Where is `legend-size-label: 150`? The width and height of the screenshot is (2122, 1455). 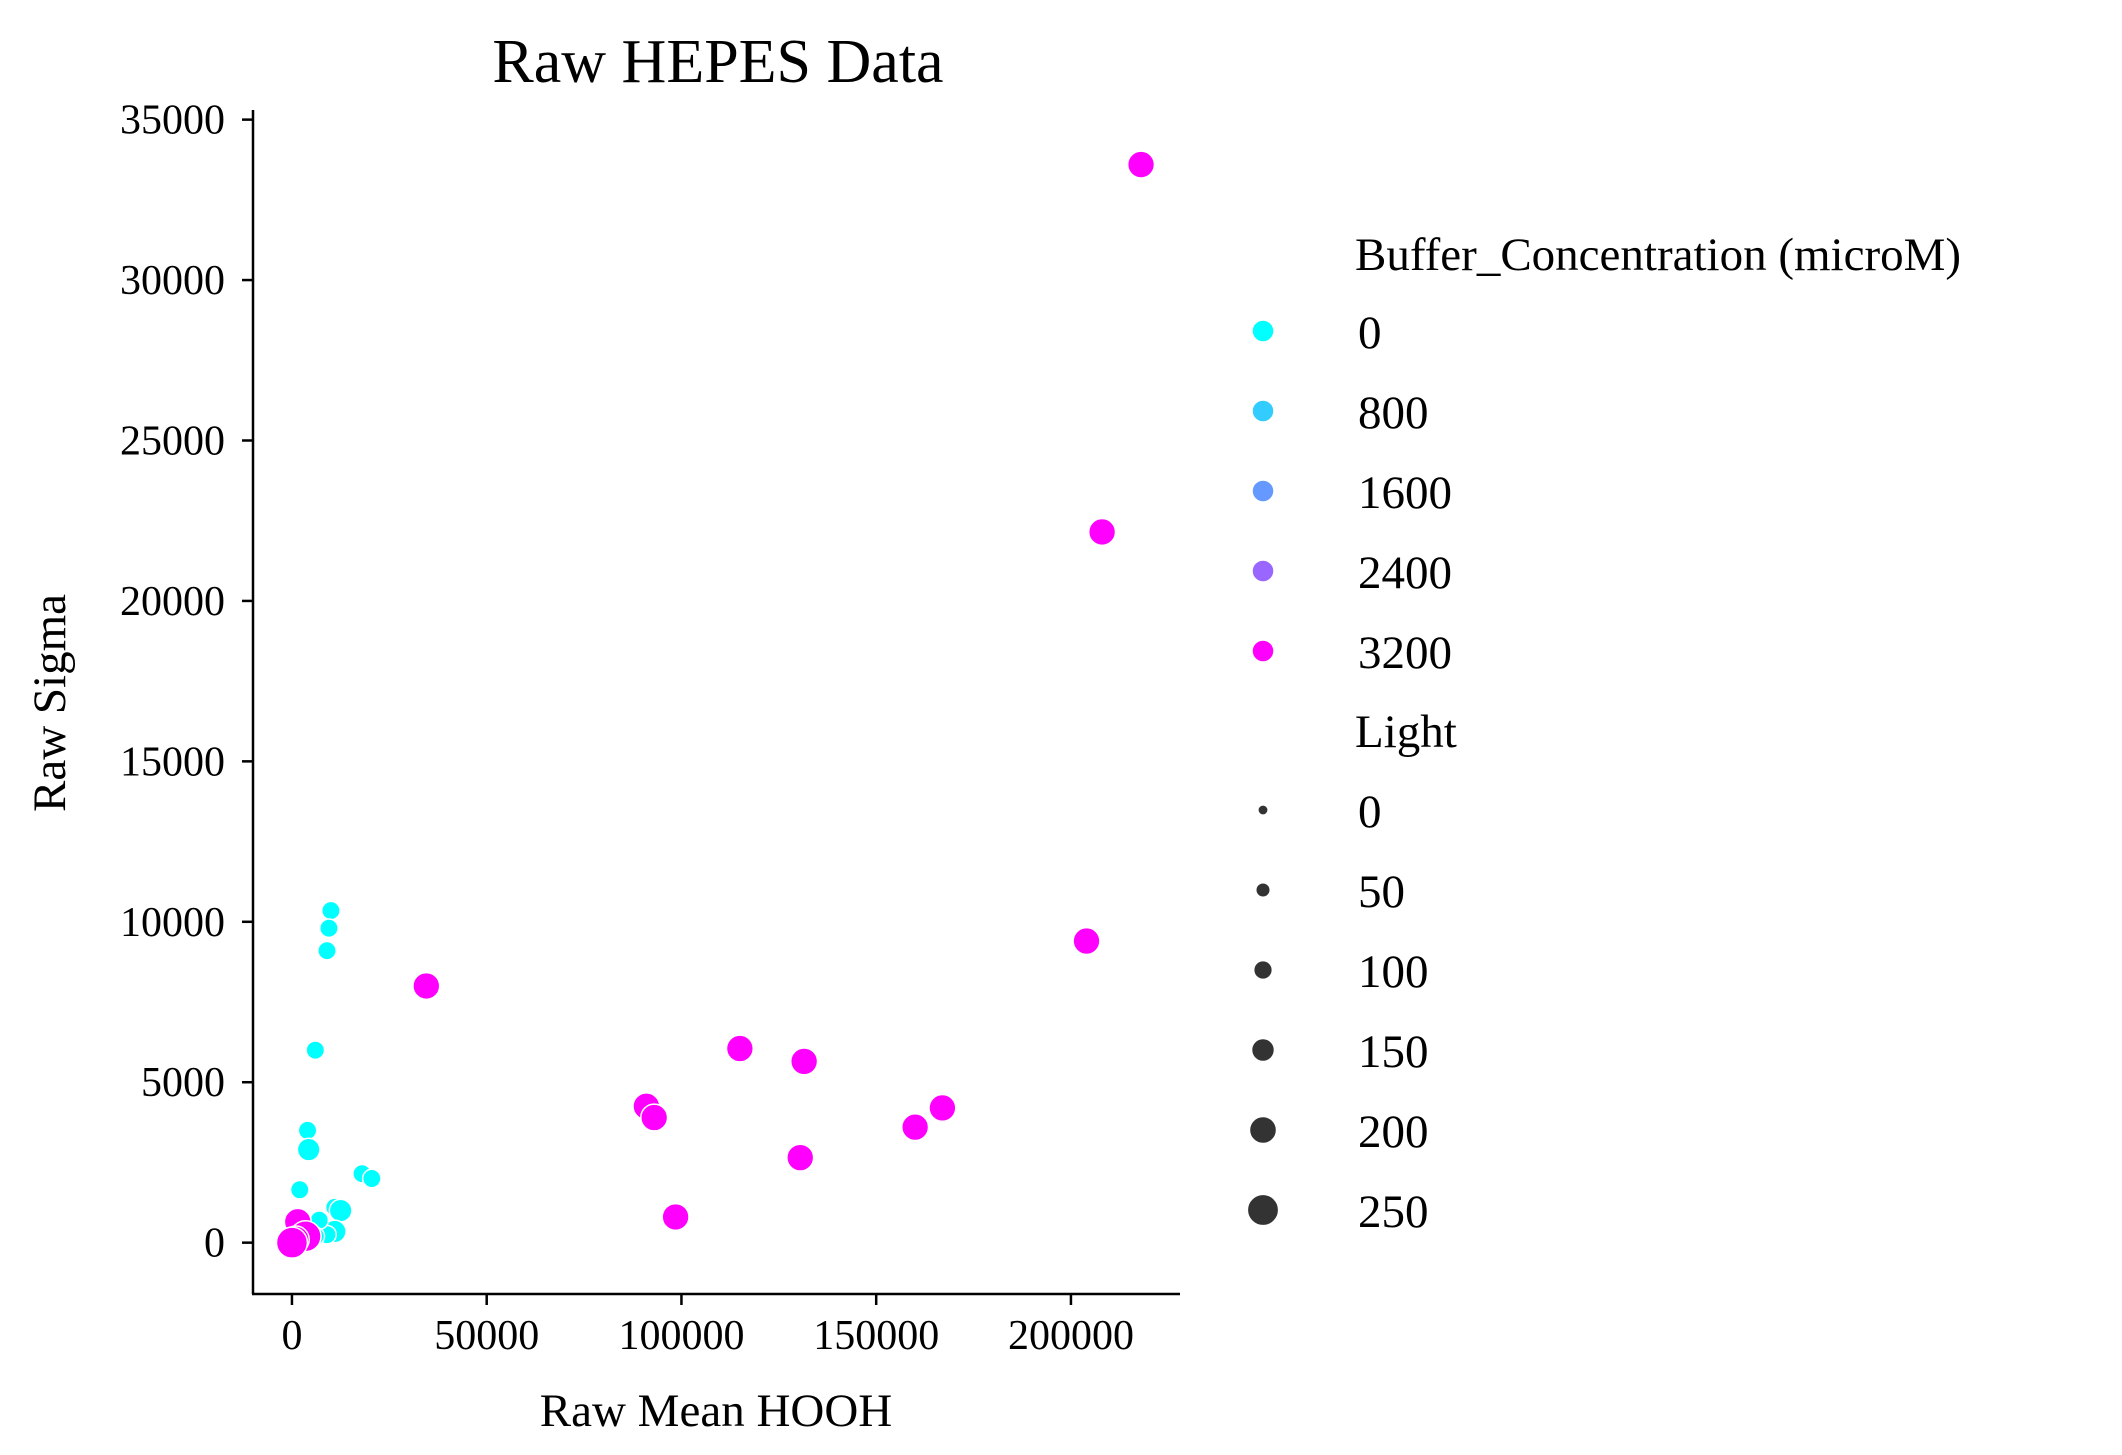 legend-size-label: 150 is located at coordinates (1393, 1052).